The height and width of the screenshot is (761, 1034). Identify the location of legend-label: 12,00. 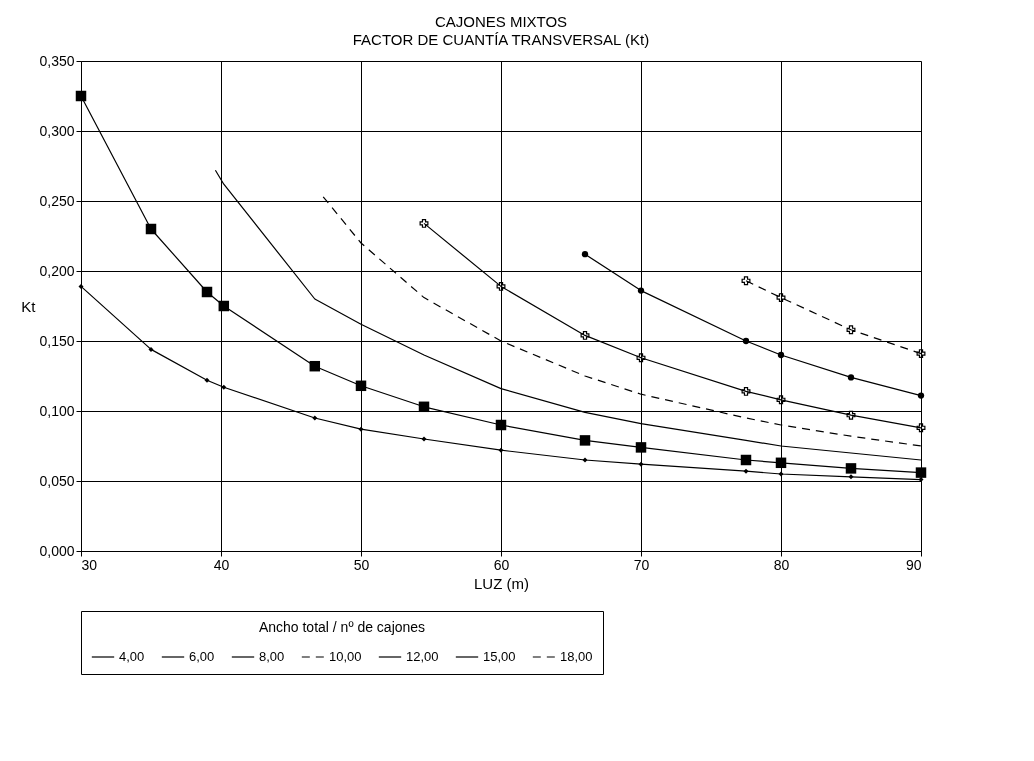
(422, 656).